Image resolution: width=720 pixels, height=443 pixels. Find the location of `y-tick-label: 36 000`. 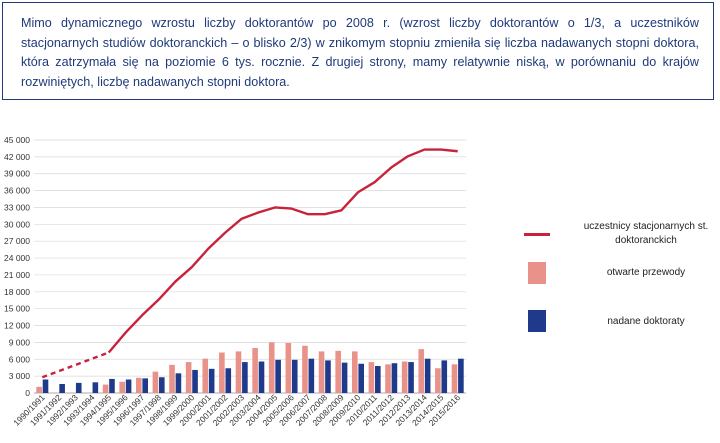

y-tick-label: 36 000 is located at coordinates (17, 191).